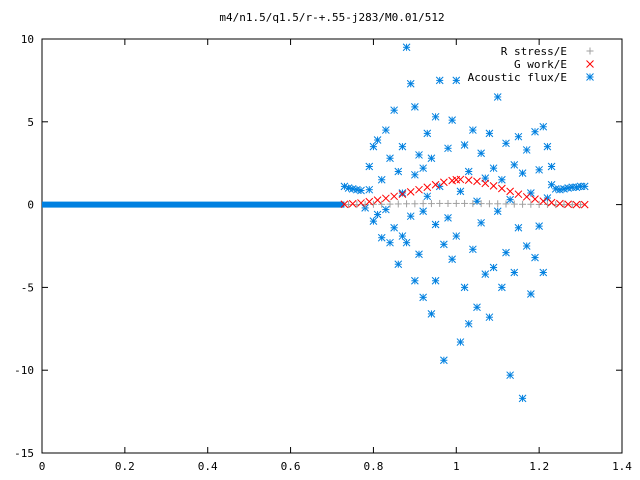 Image resolution: width=640 pixels, height=480 pixels. I want to click on acoustic-flux-zero-band, so click(193, 204).